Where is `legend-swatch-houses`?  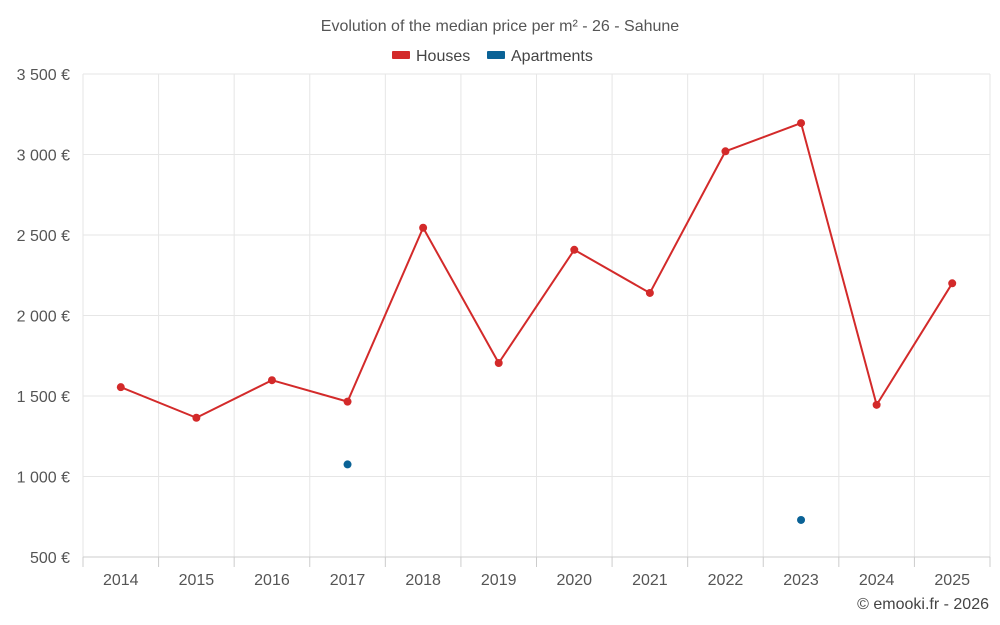
legend-swatch-houses is located at coordinates (401, 55).